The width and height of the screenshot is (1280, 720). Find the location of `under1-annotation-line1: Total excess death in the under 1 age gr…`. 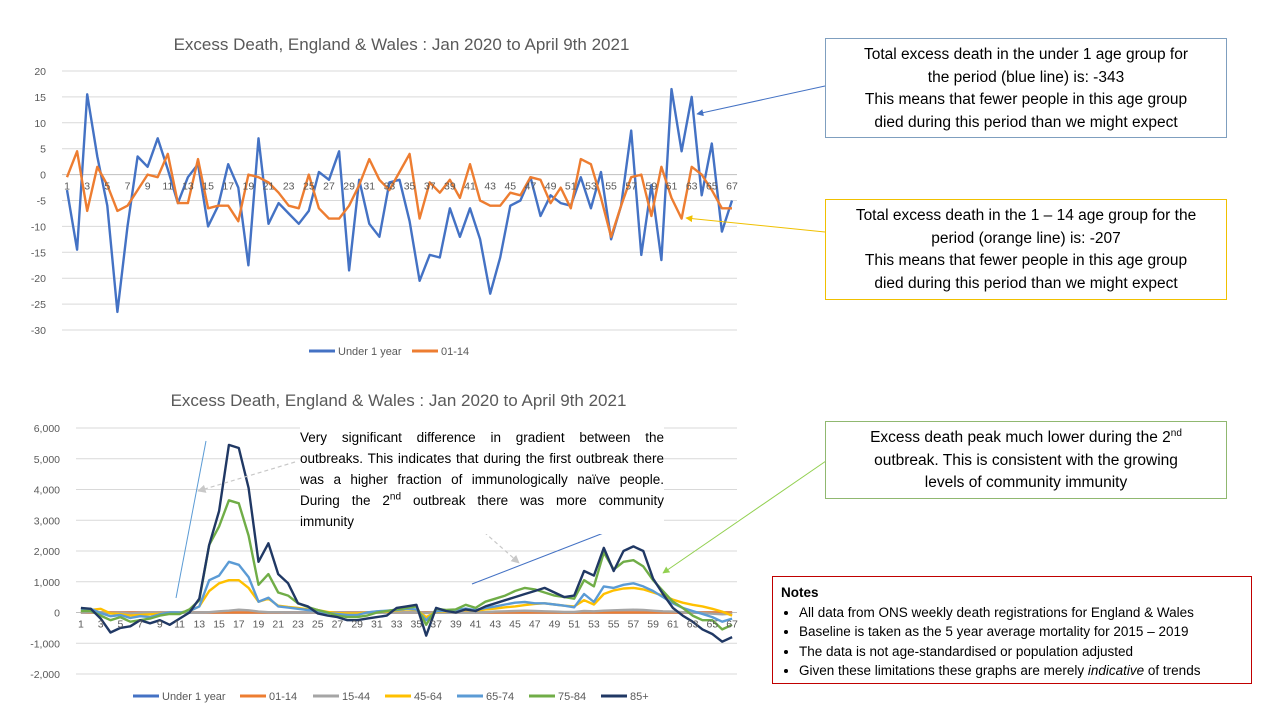

under1-annotation-line1: Total excess death in the under 1 age gr… is located at coordinates (1026, 54).